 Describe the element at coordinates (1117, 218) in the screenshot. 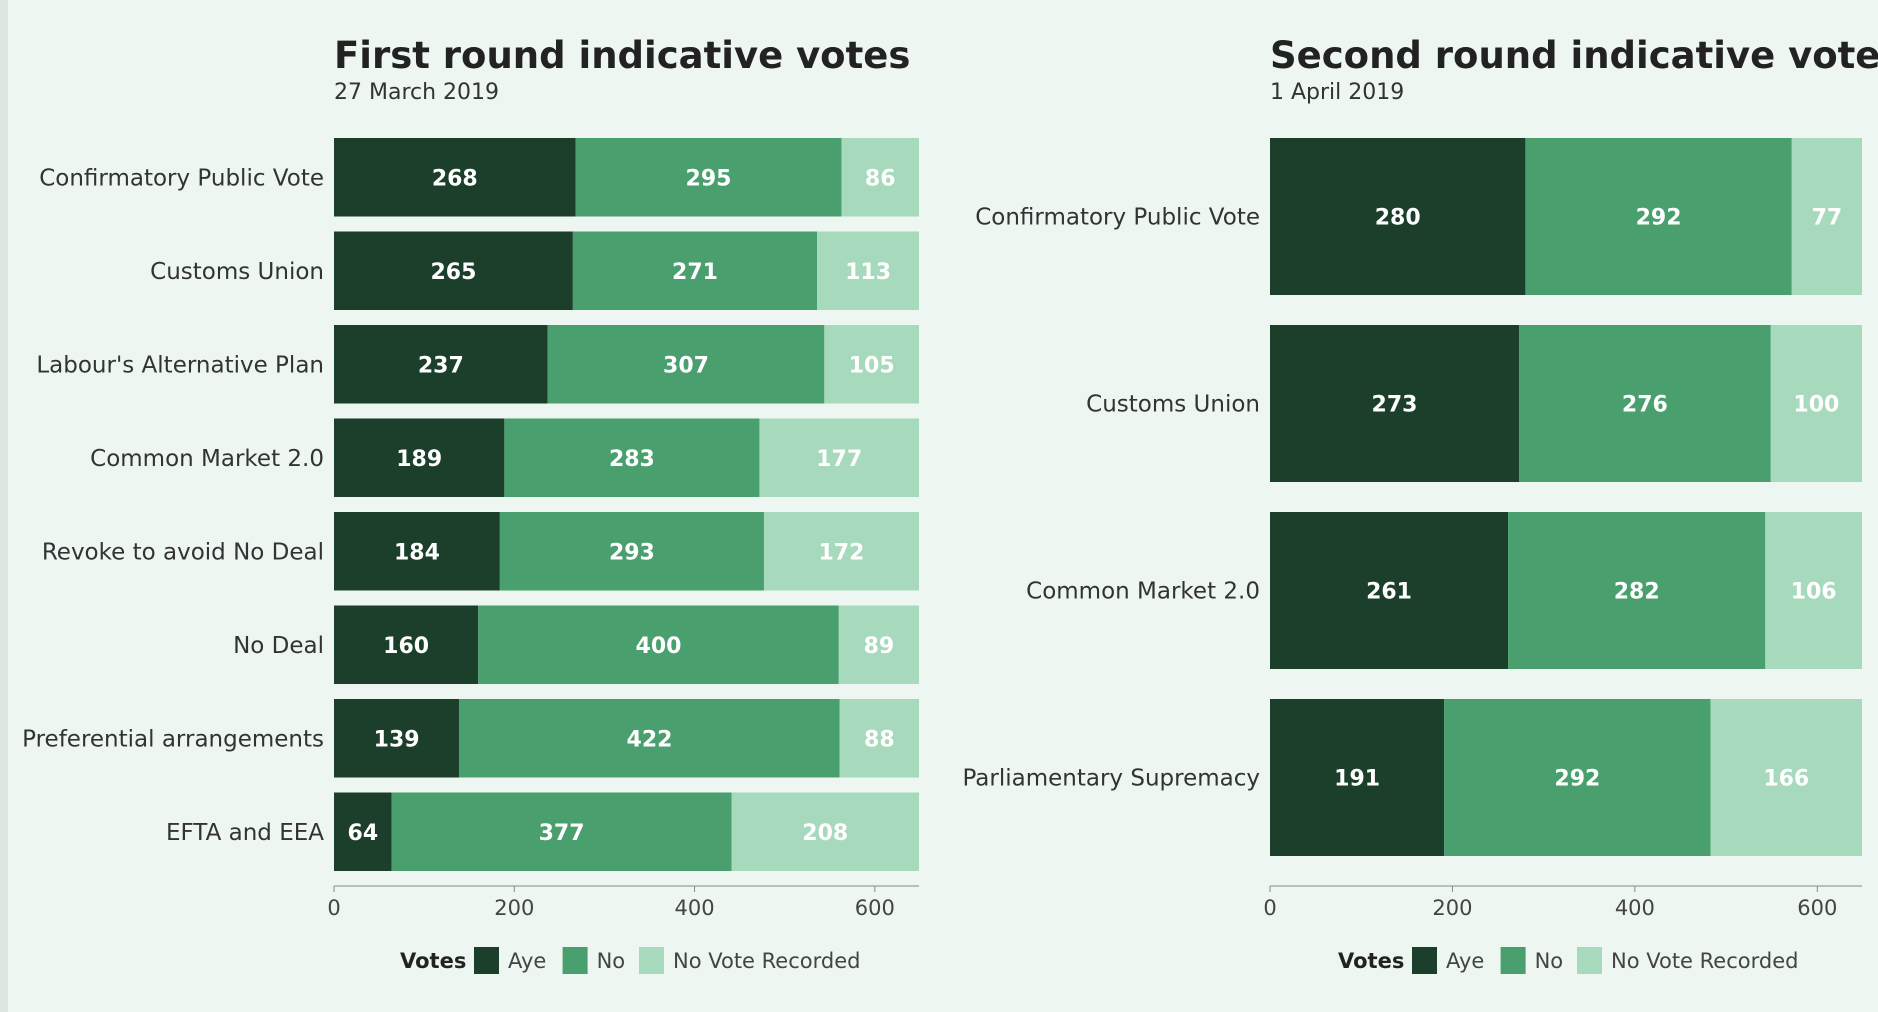

I see `category-label: Confirmatory Public Vote` at that location.